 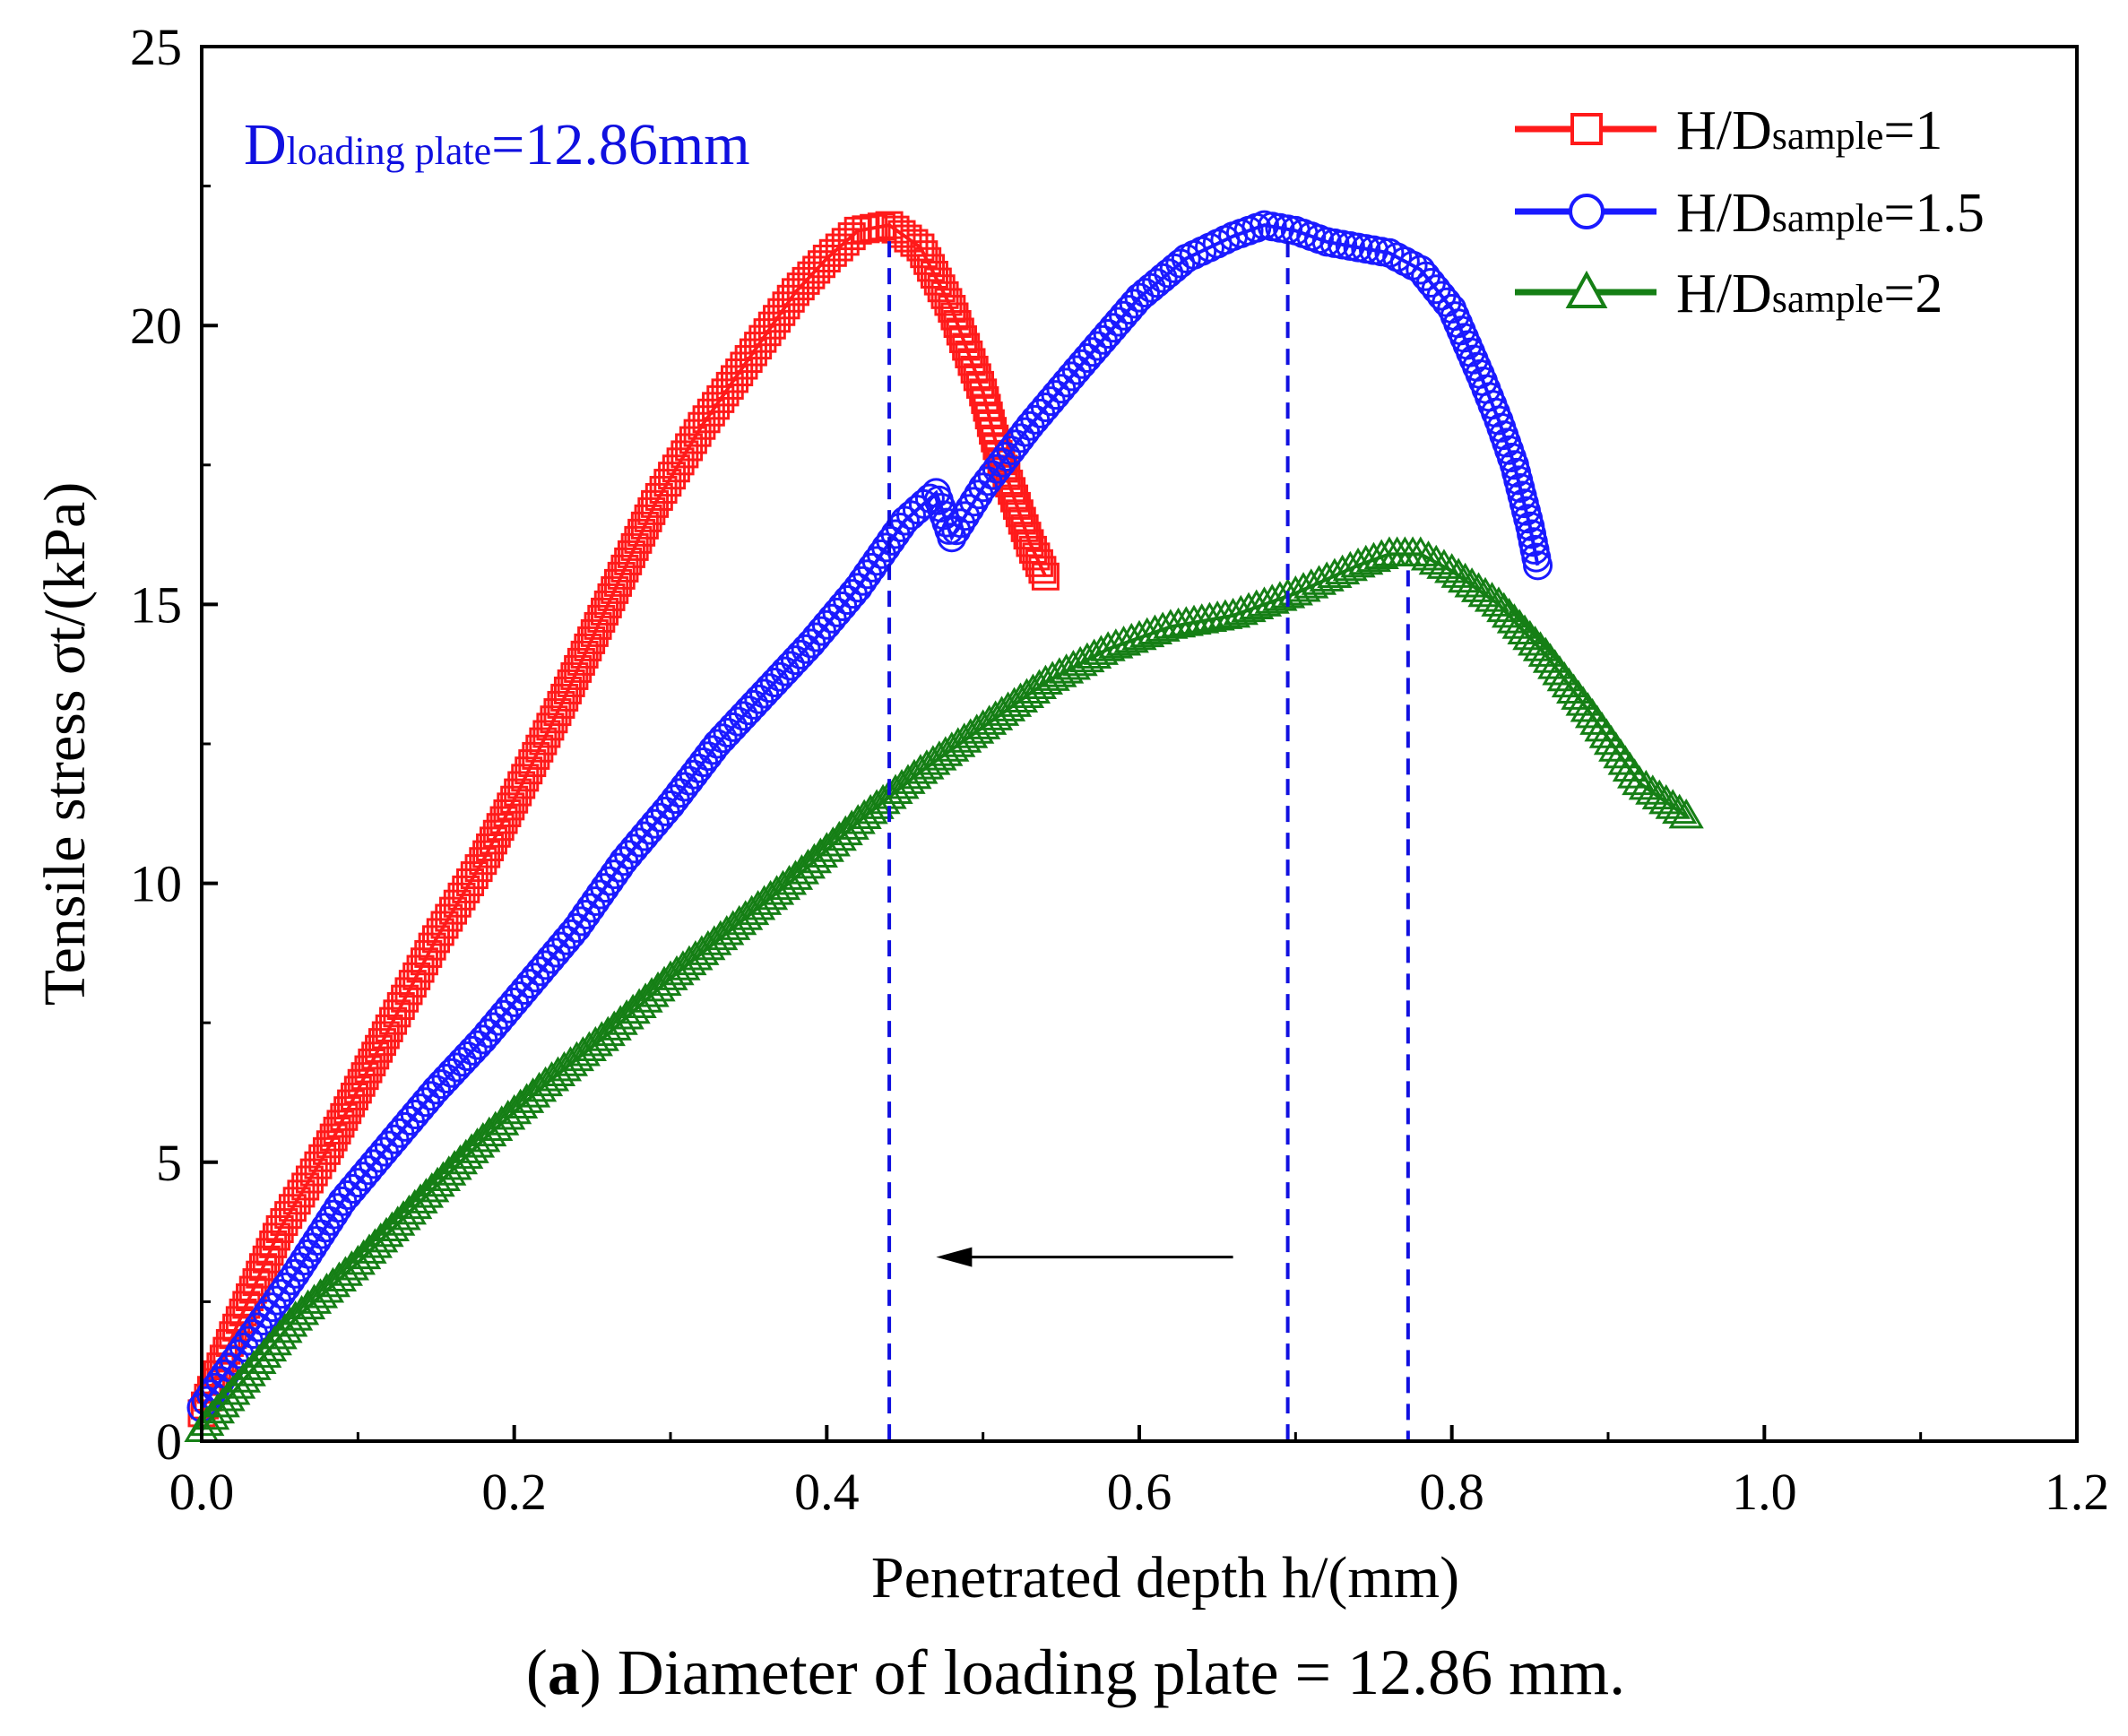 I want to click on legend: H/Dsample=1 H/Dsample=1.5 H/Dsample=2, so click(x=1750, y=212).